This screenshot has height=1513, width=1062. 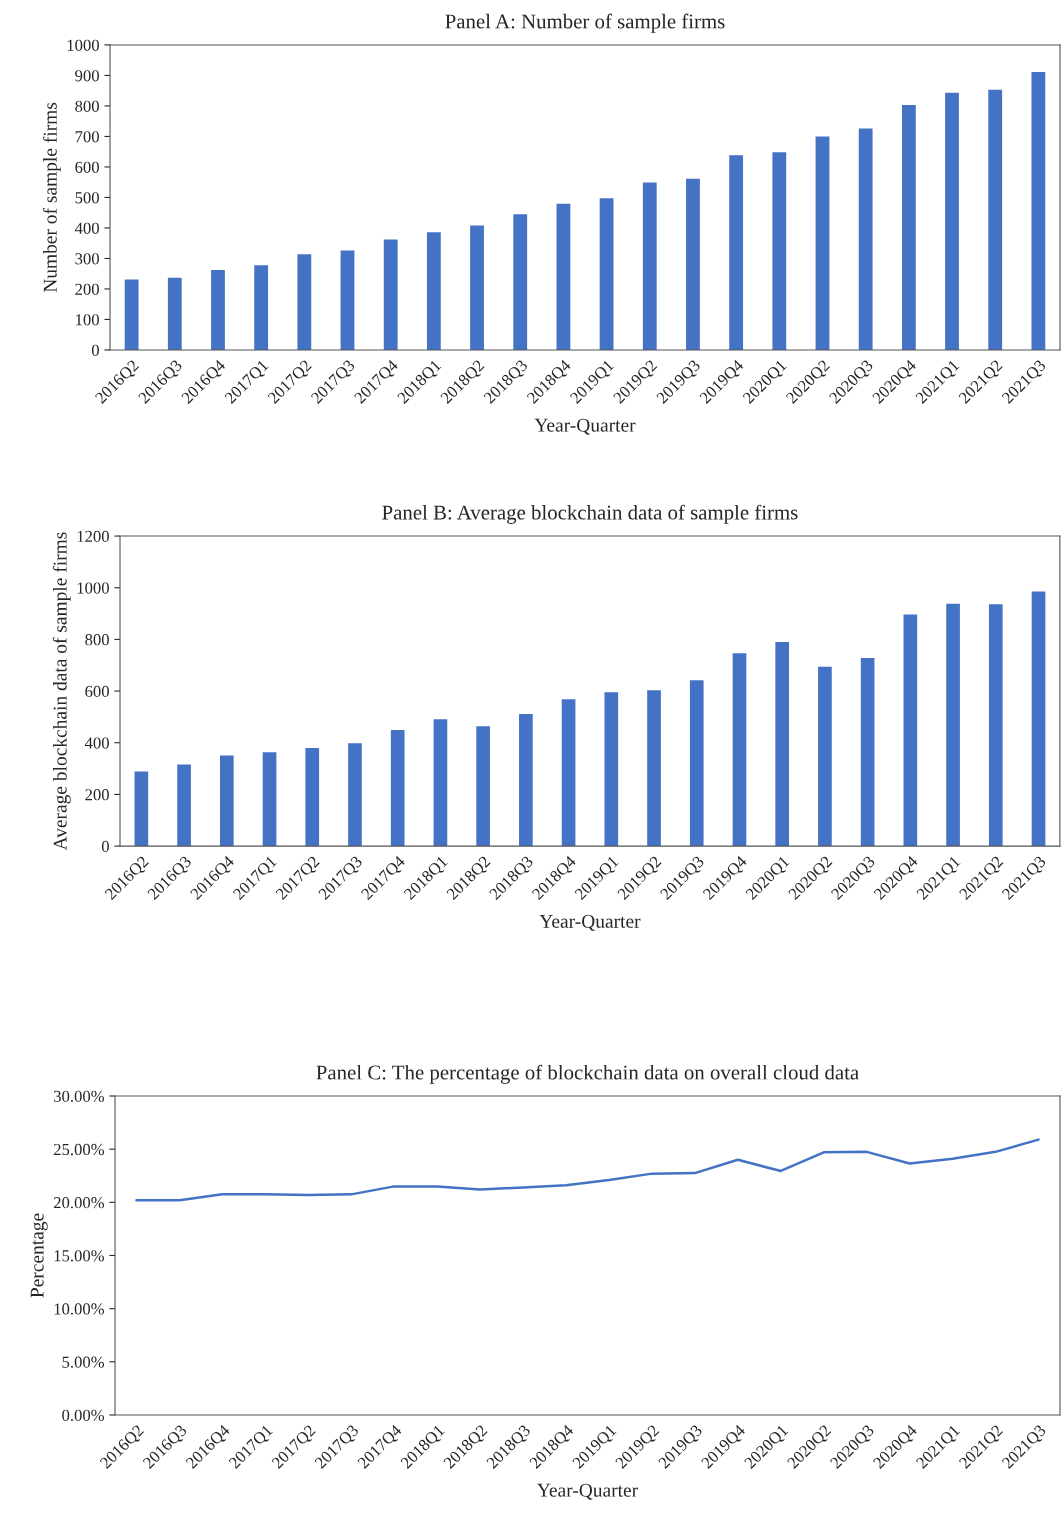 I want to click on y-tick-label: 10.00%, so click(x=79, y=1309).